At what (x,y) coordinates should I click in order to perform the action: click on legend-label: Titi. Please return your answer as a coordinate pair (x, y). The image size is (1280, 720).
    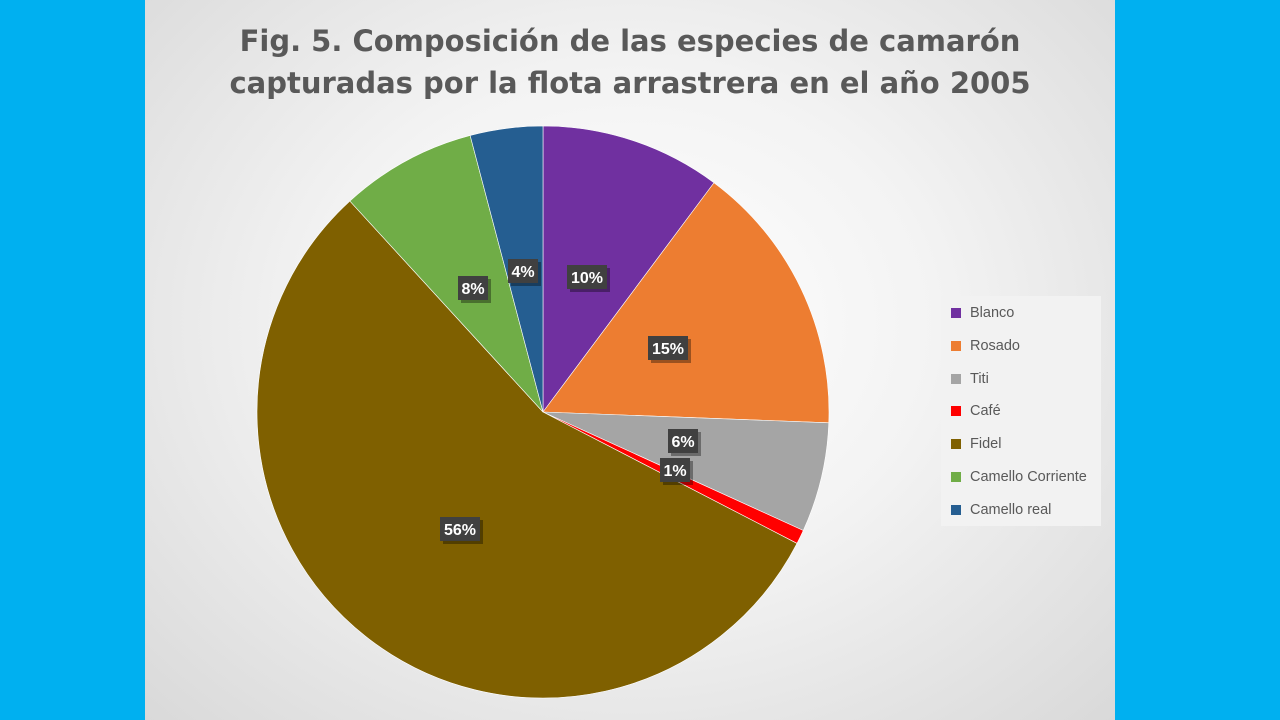
    Looking at the image, I should click on (979, 378).